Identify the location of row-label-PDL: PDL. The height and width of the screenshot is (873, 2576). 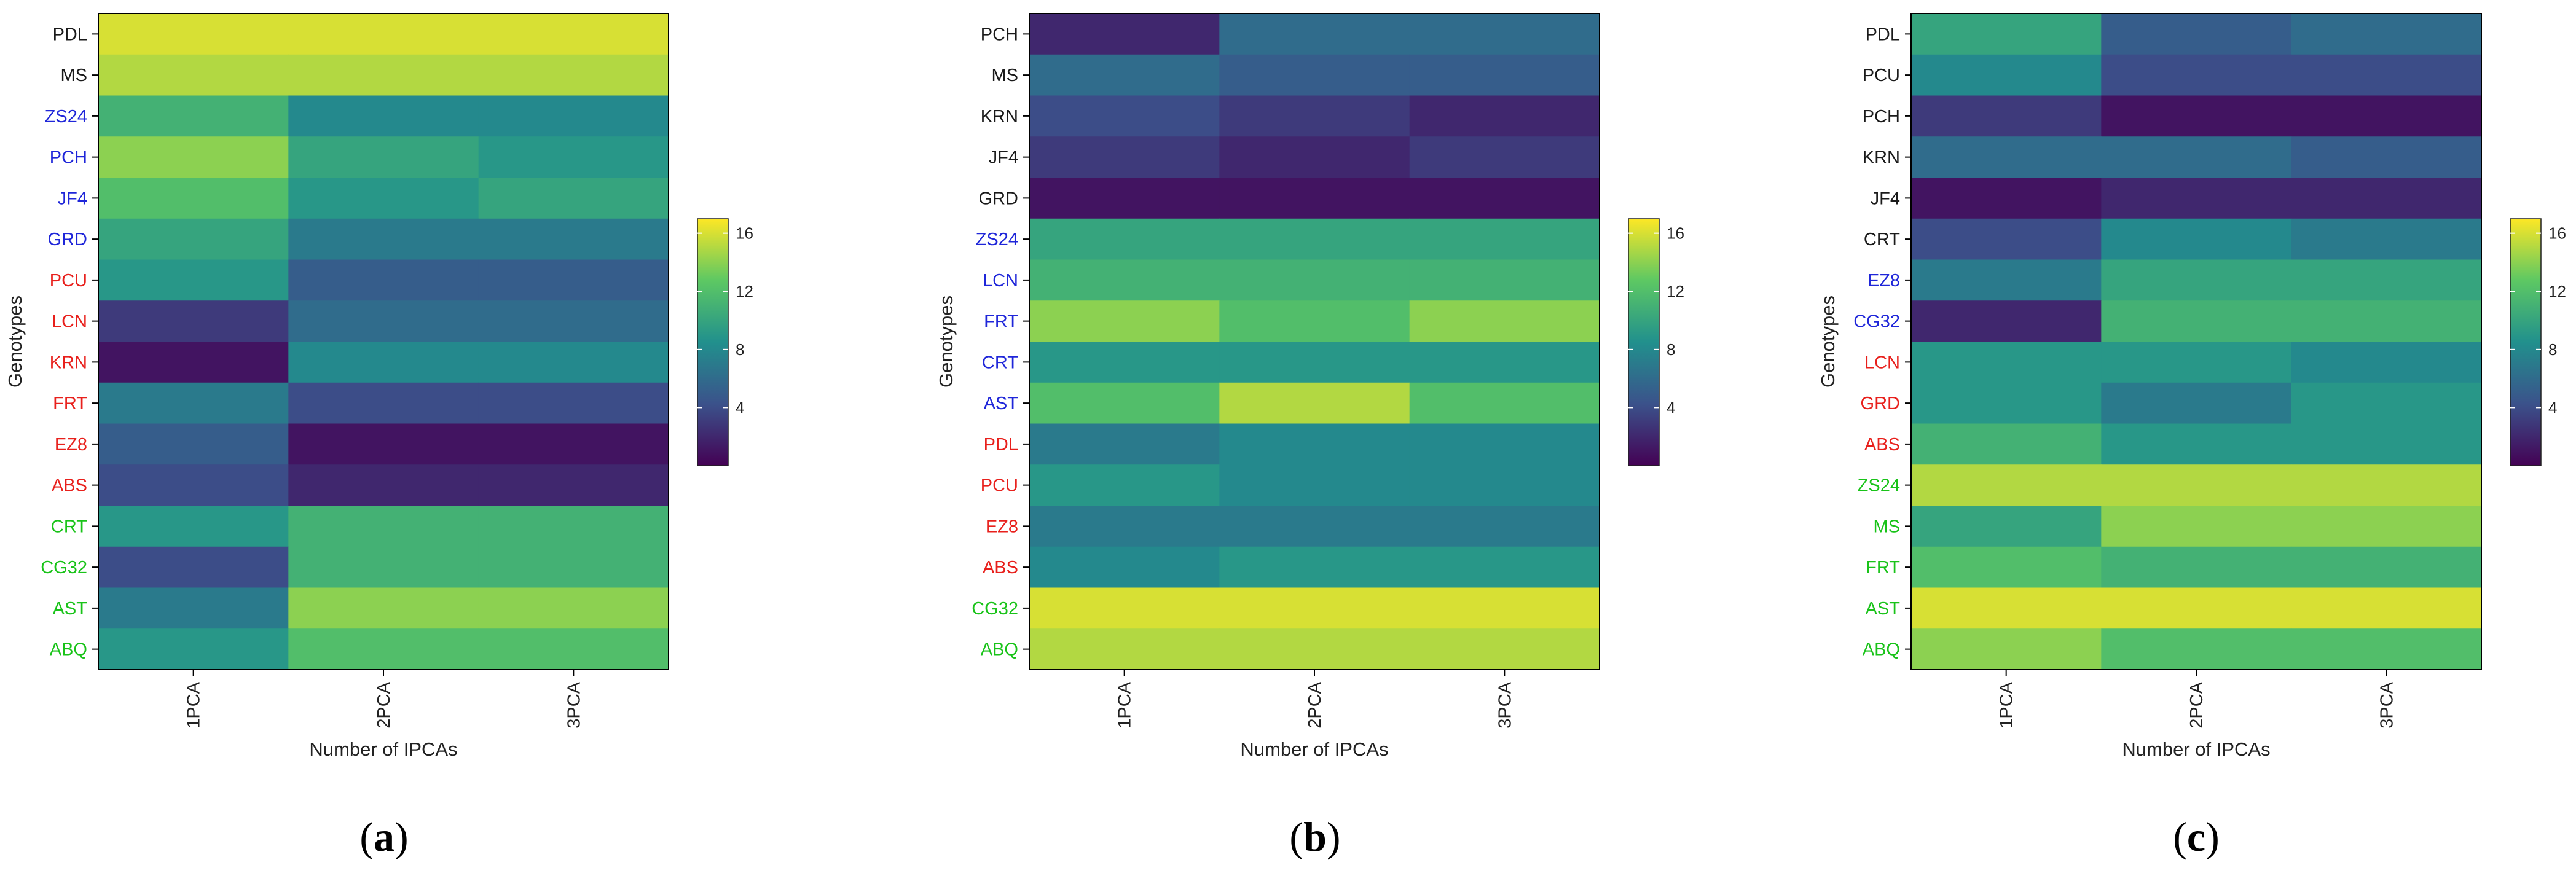
(1001, 445).